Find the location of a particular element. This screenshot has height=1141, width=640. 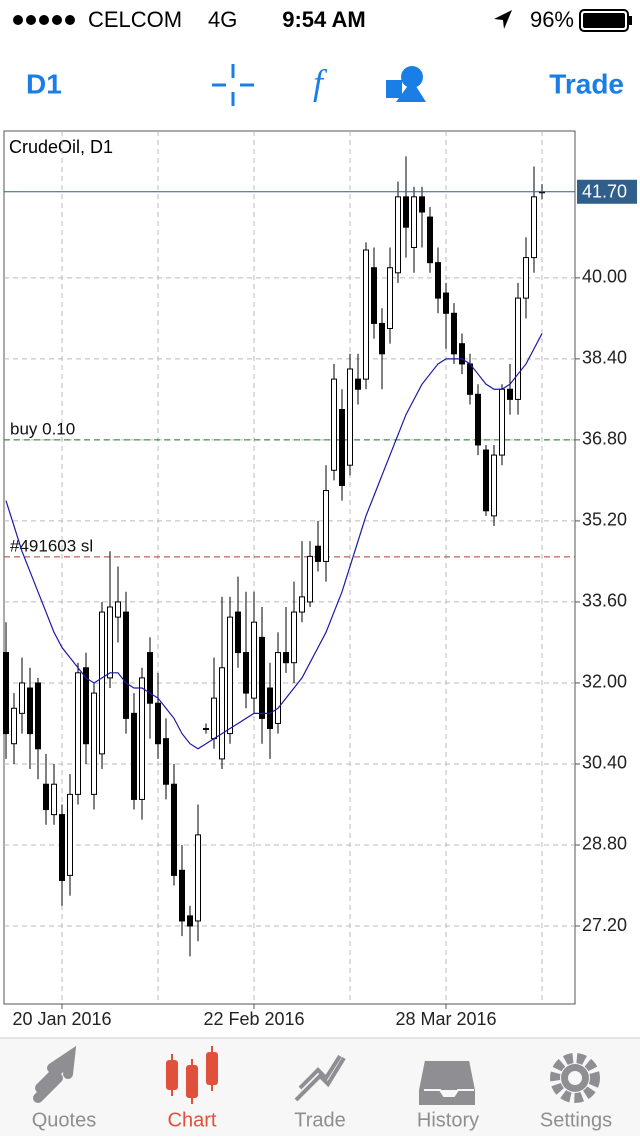

x-tick-label: 20 Jan 2016 is located at coordinates (61, 1019).